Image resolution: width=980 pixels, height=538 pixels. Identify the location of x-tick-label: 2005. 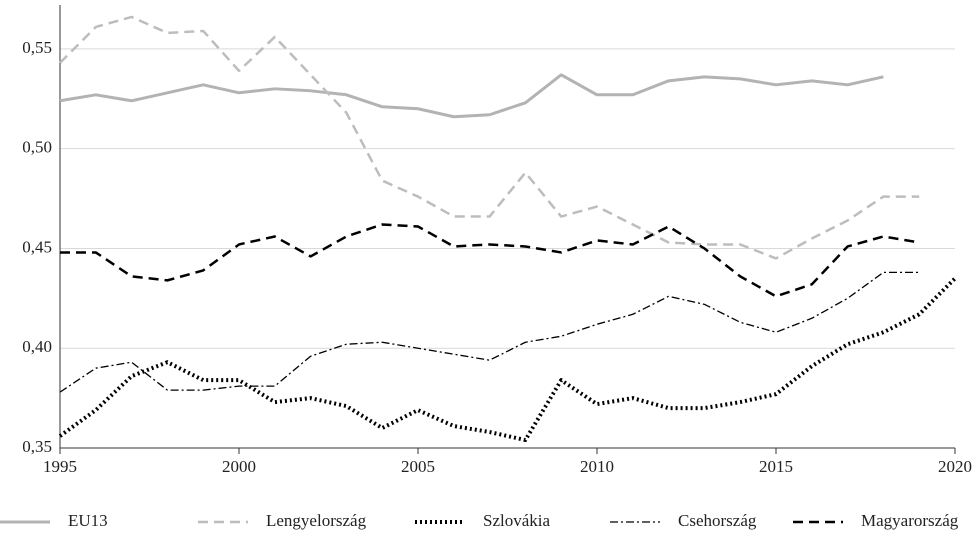
(418, 466).